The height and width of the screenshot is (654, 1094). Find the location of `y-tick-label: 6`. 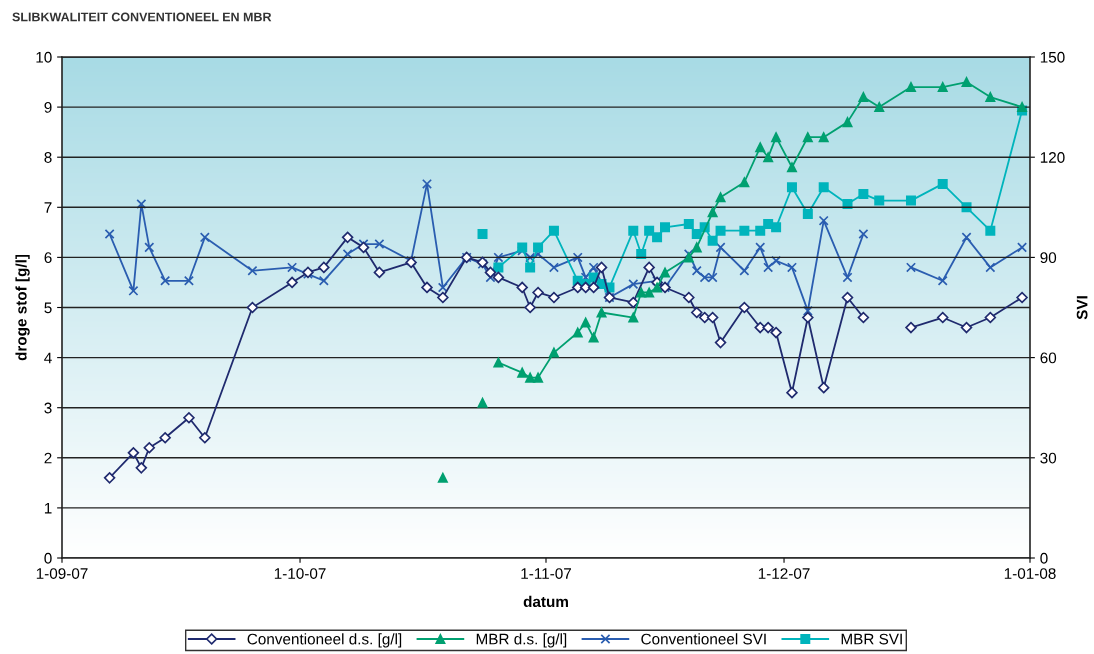

y-tick-label: 6 is located at coordinates (48, 258).